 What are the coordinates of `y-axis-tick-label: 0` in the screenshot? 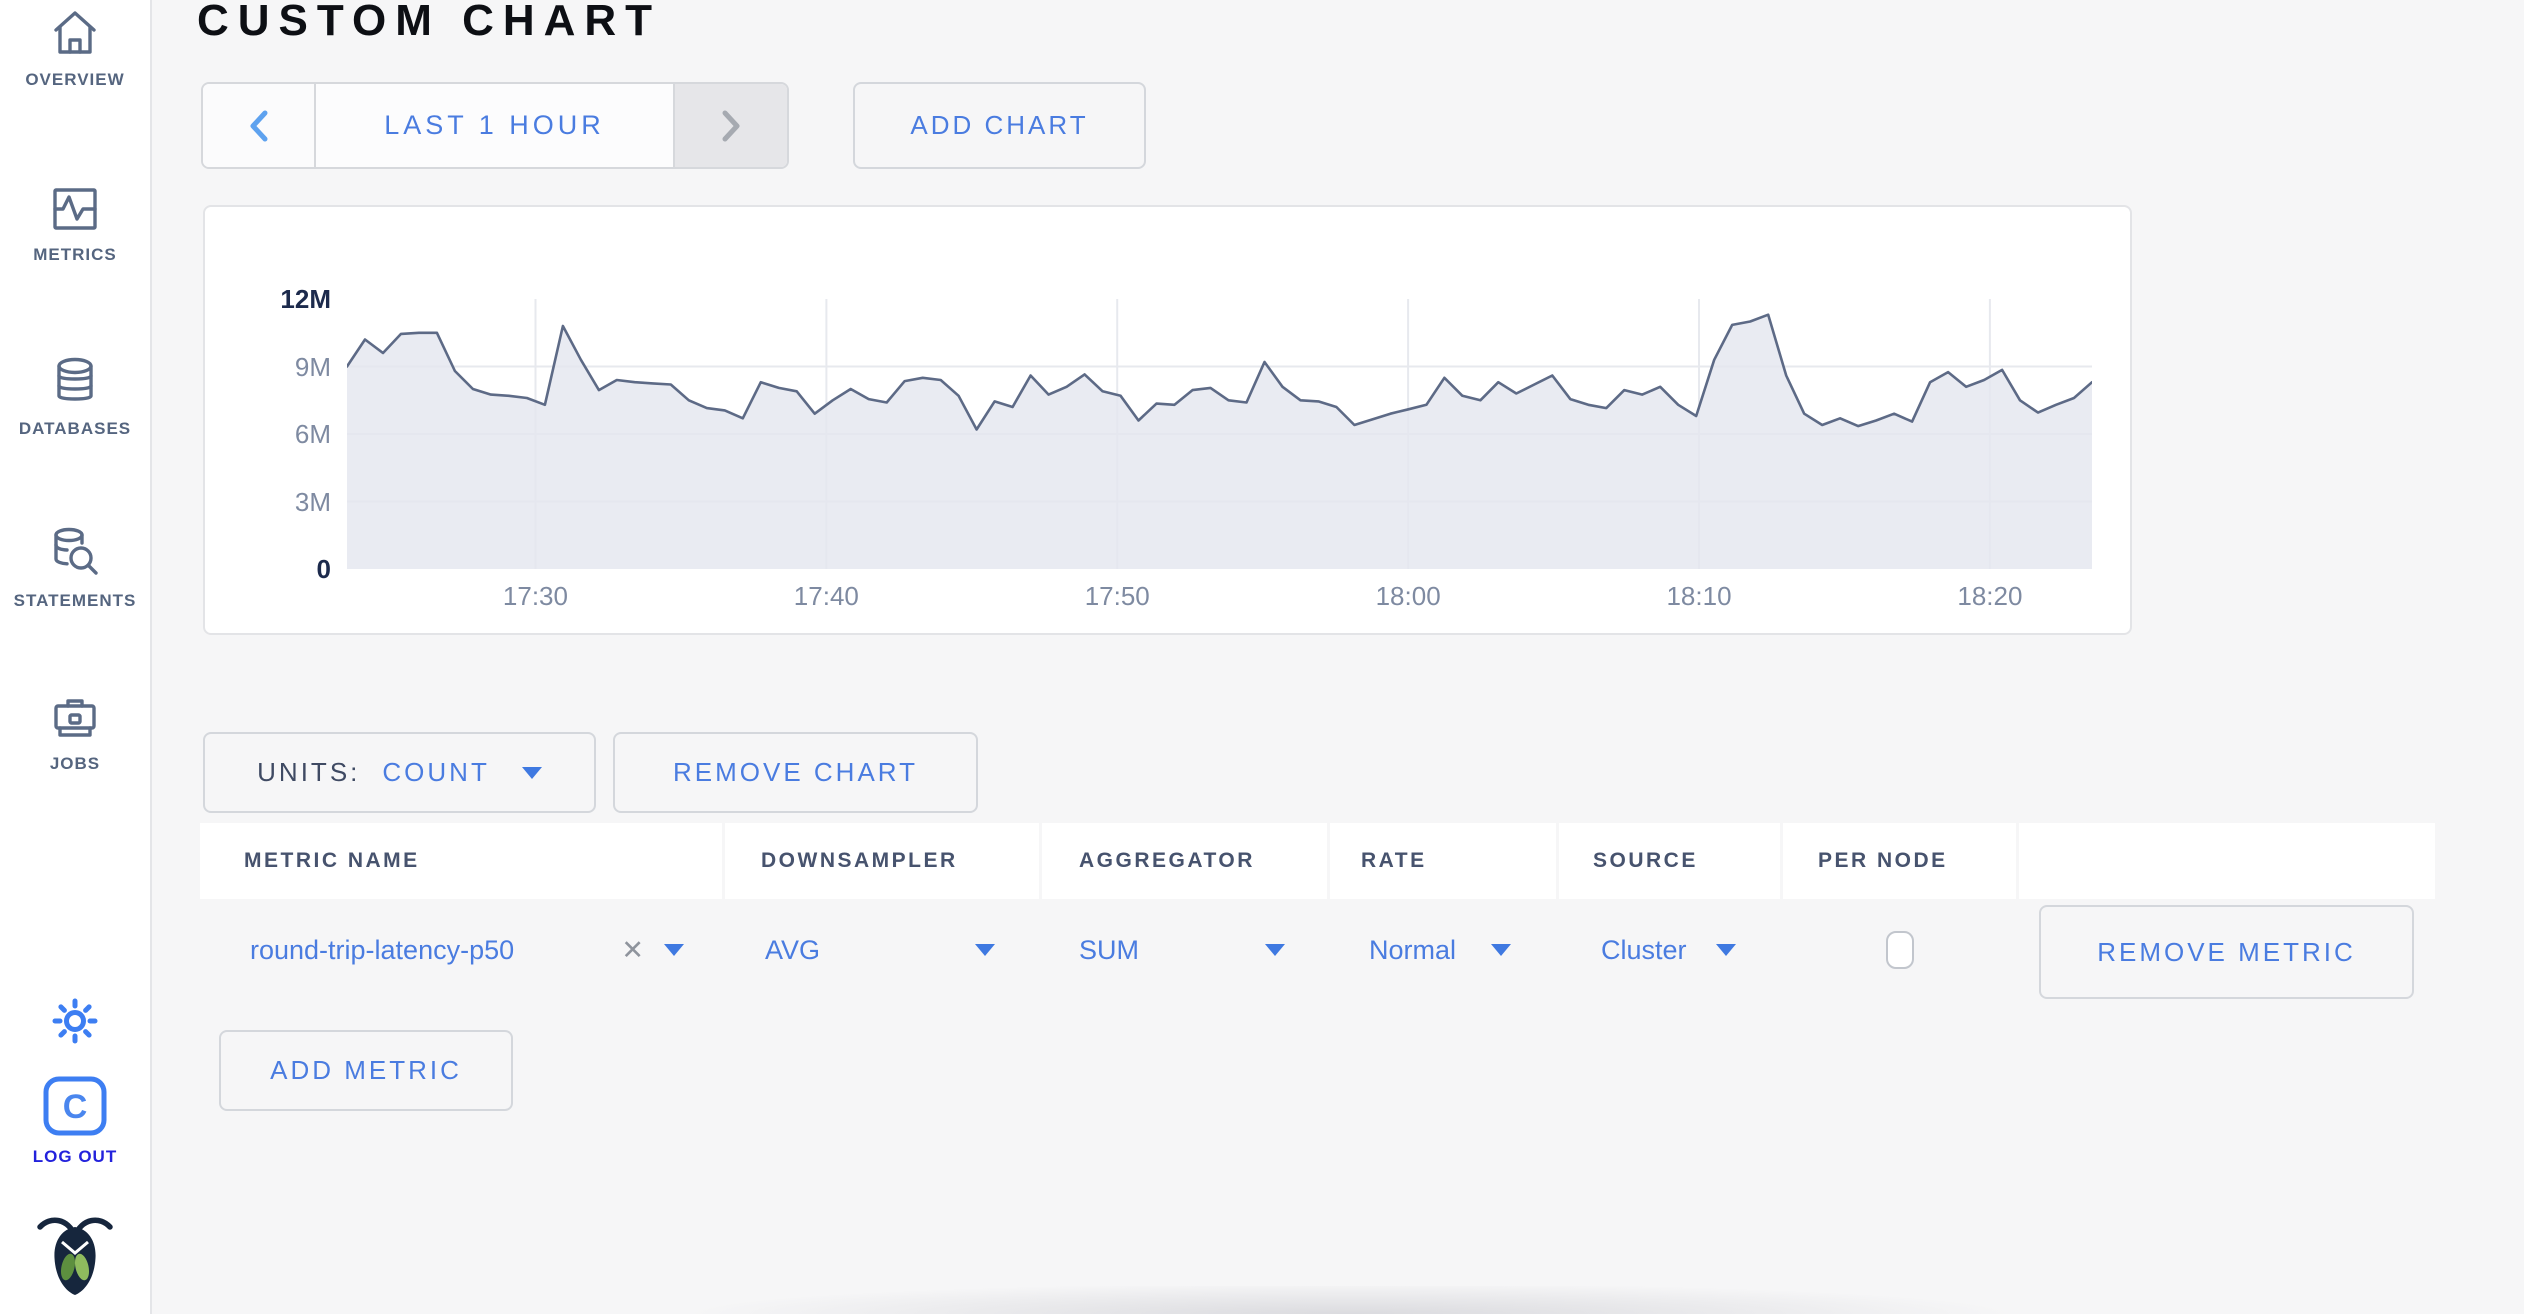 It's located at (323, 569).